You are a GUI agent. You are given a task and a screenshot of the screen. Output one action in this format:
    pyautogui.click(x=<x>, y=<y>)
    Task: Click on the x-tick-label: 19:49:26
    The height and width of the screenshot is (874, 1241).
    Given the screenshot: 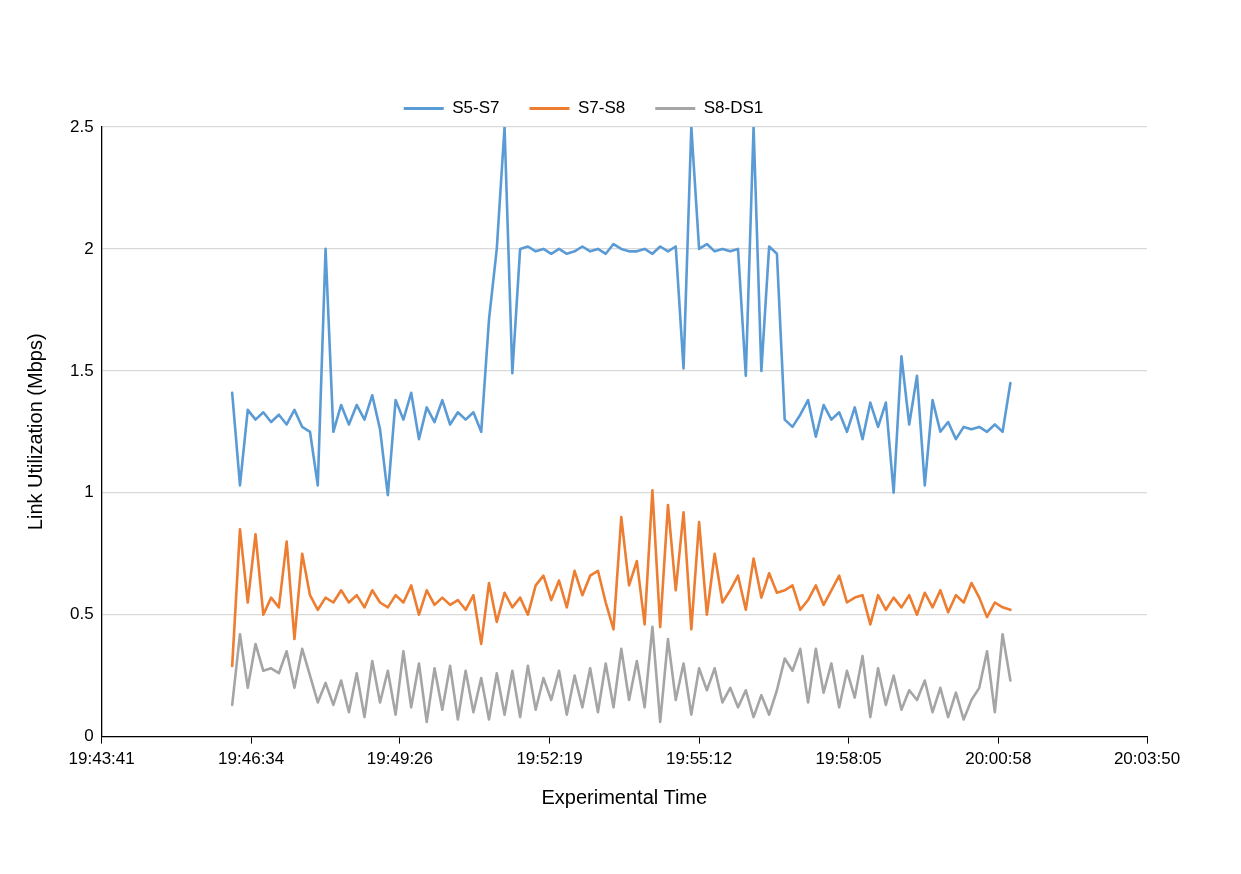 What is the action you would take?
    pyautogui.click(x=400, y=759)
    